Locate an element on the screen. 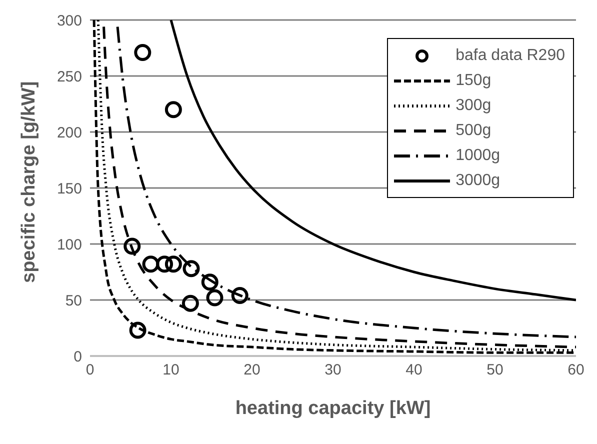 The width and height of the screenshot is (597, 444). y-tick-label: 50 is located at coordinates (73, 301).